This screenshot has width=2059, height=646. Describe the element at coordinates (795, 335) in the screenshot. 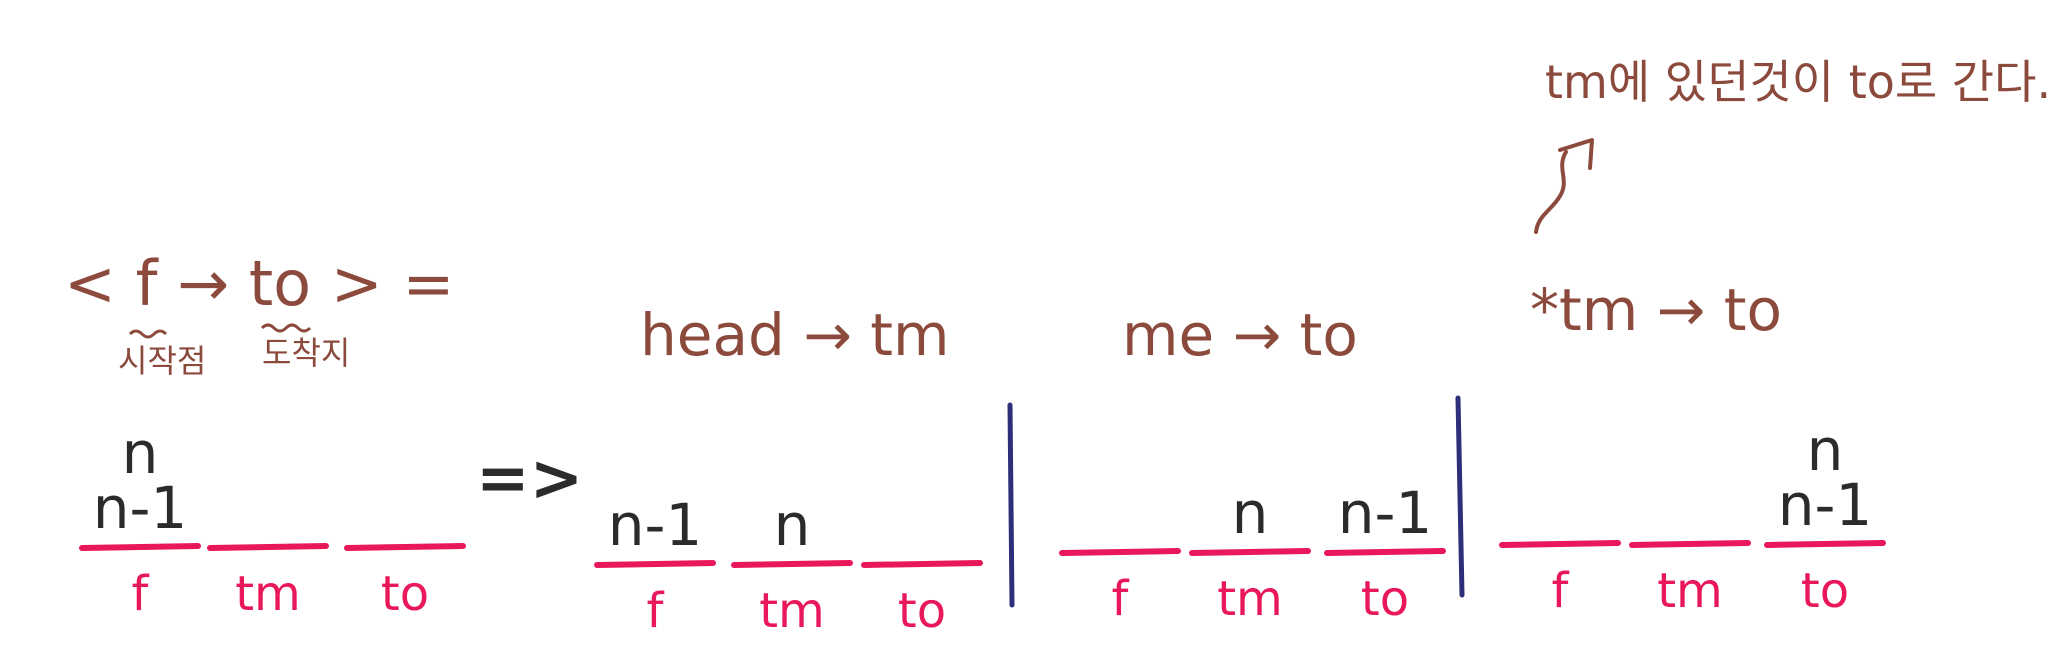

I see `step-label-1: head → tm` at that location.